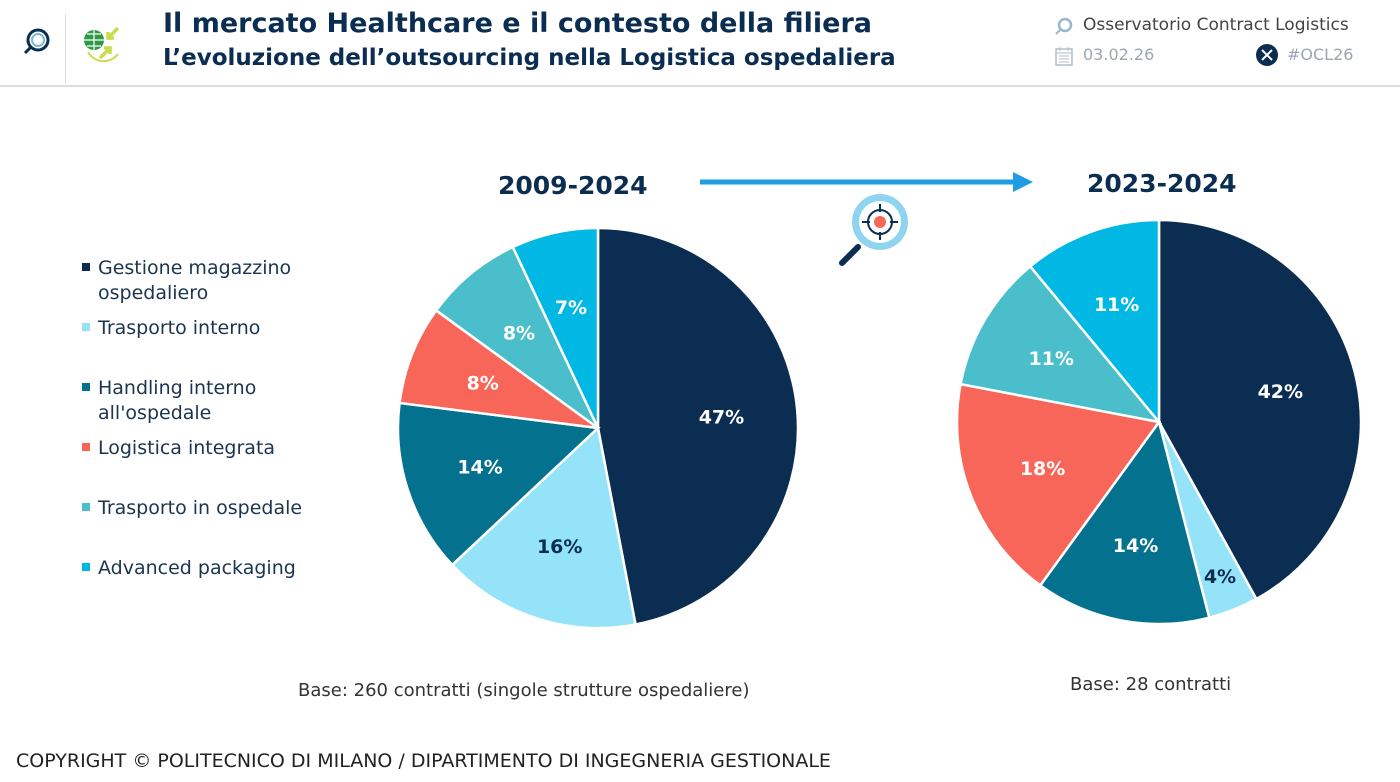 Image resolution: width=1400 pixels, height=782 pixels. Describe the element at coordinates (559, 547) in the screenshot. I see `pie-data-label: 16%` at that location.